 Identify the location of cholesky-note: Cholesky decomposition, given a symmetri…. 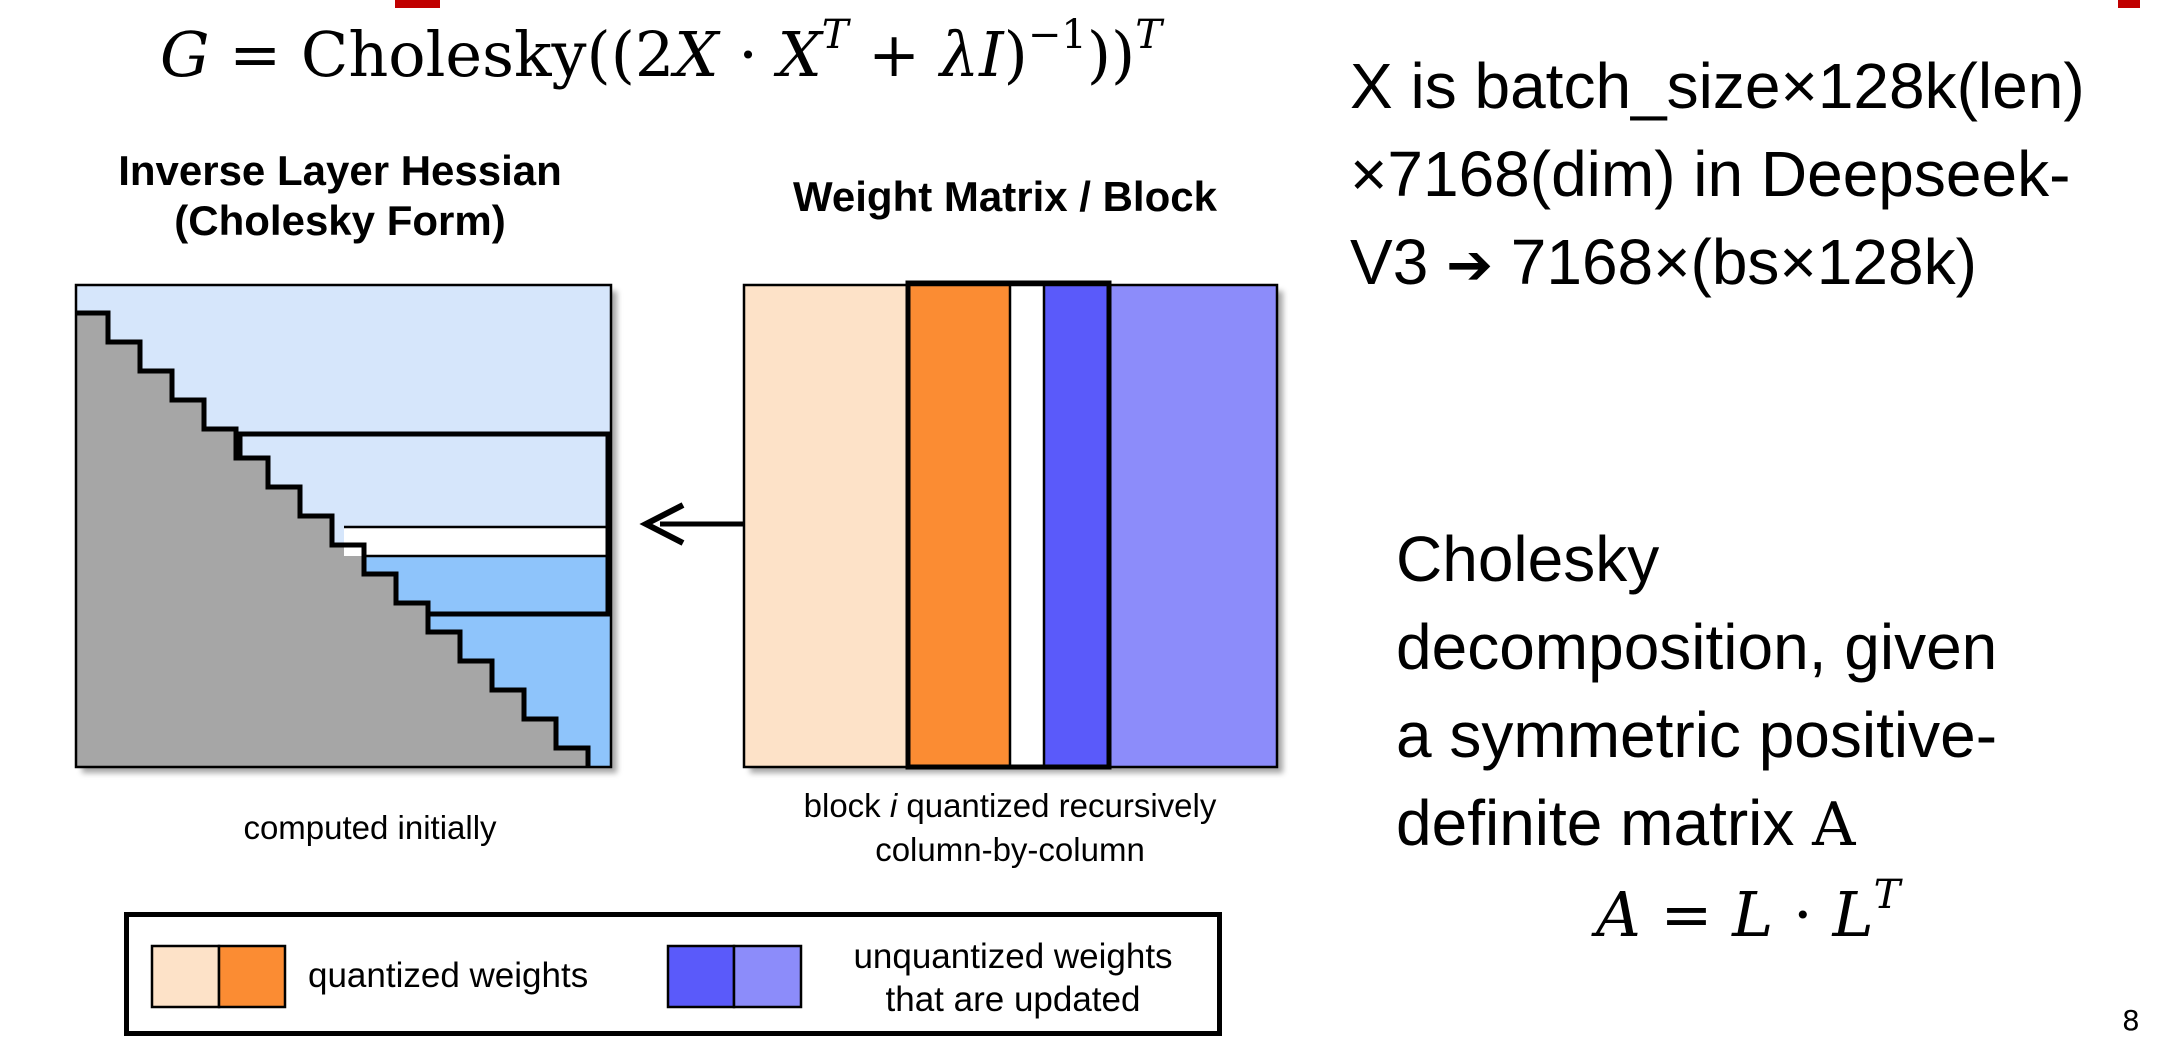
(1697, 691).